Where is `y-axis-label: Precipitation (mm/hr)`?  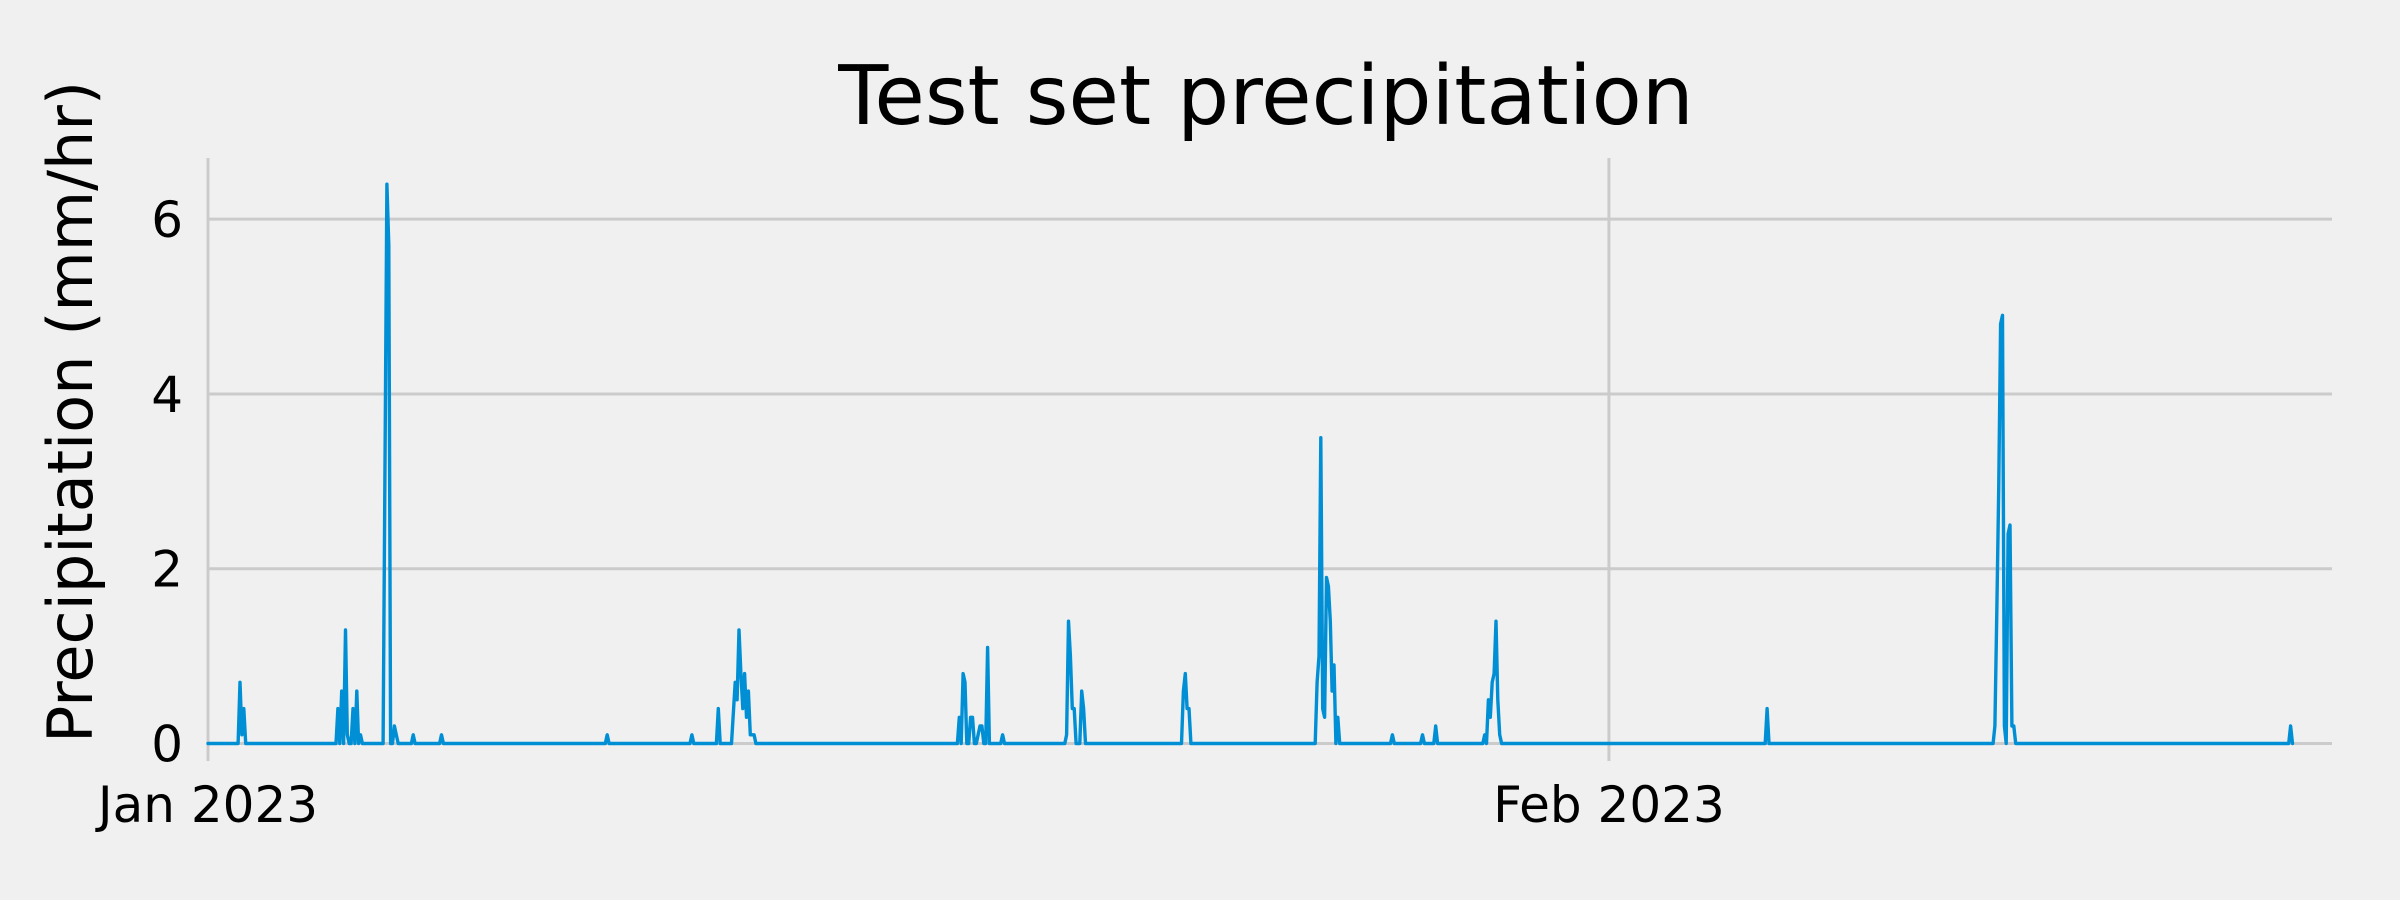
y-axis-label: Precipitation (mm/hr) is located at coordinates (70, 412).